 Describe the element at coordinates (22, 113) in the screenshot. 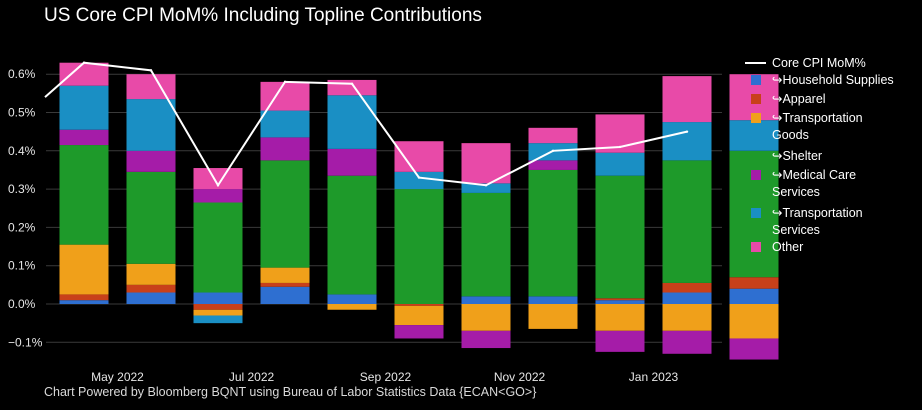

I see `y-tick-label: 0.5%` at that location.